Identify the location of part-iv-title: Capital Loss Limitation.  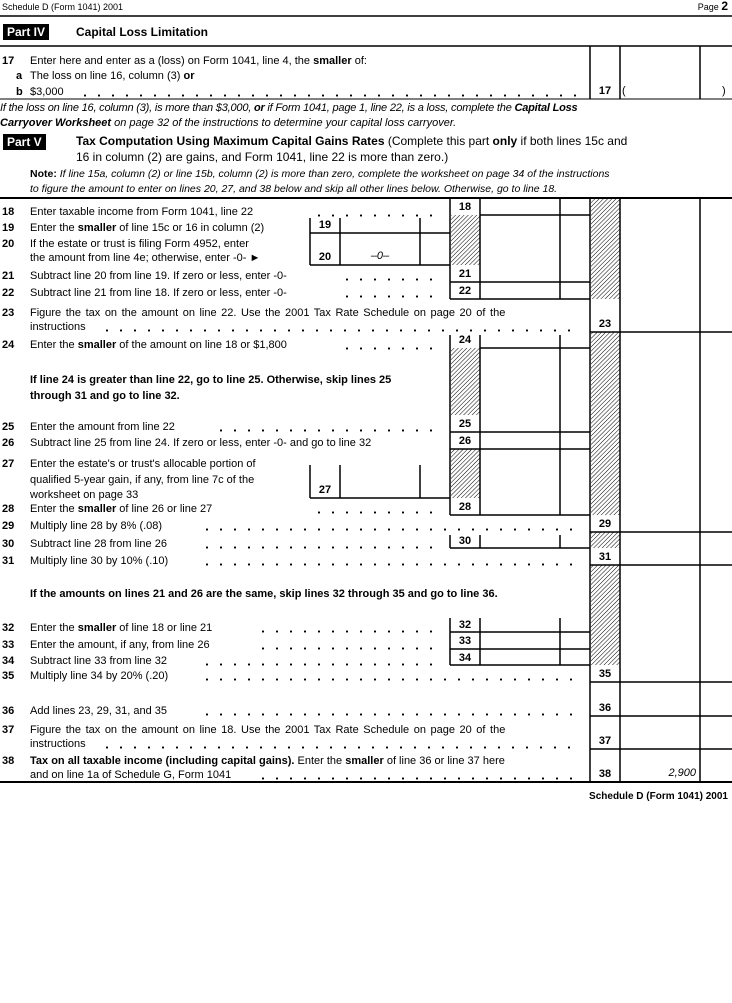
(142, 32).